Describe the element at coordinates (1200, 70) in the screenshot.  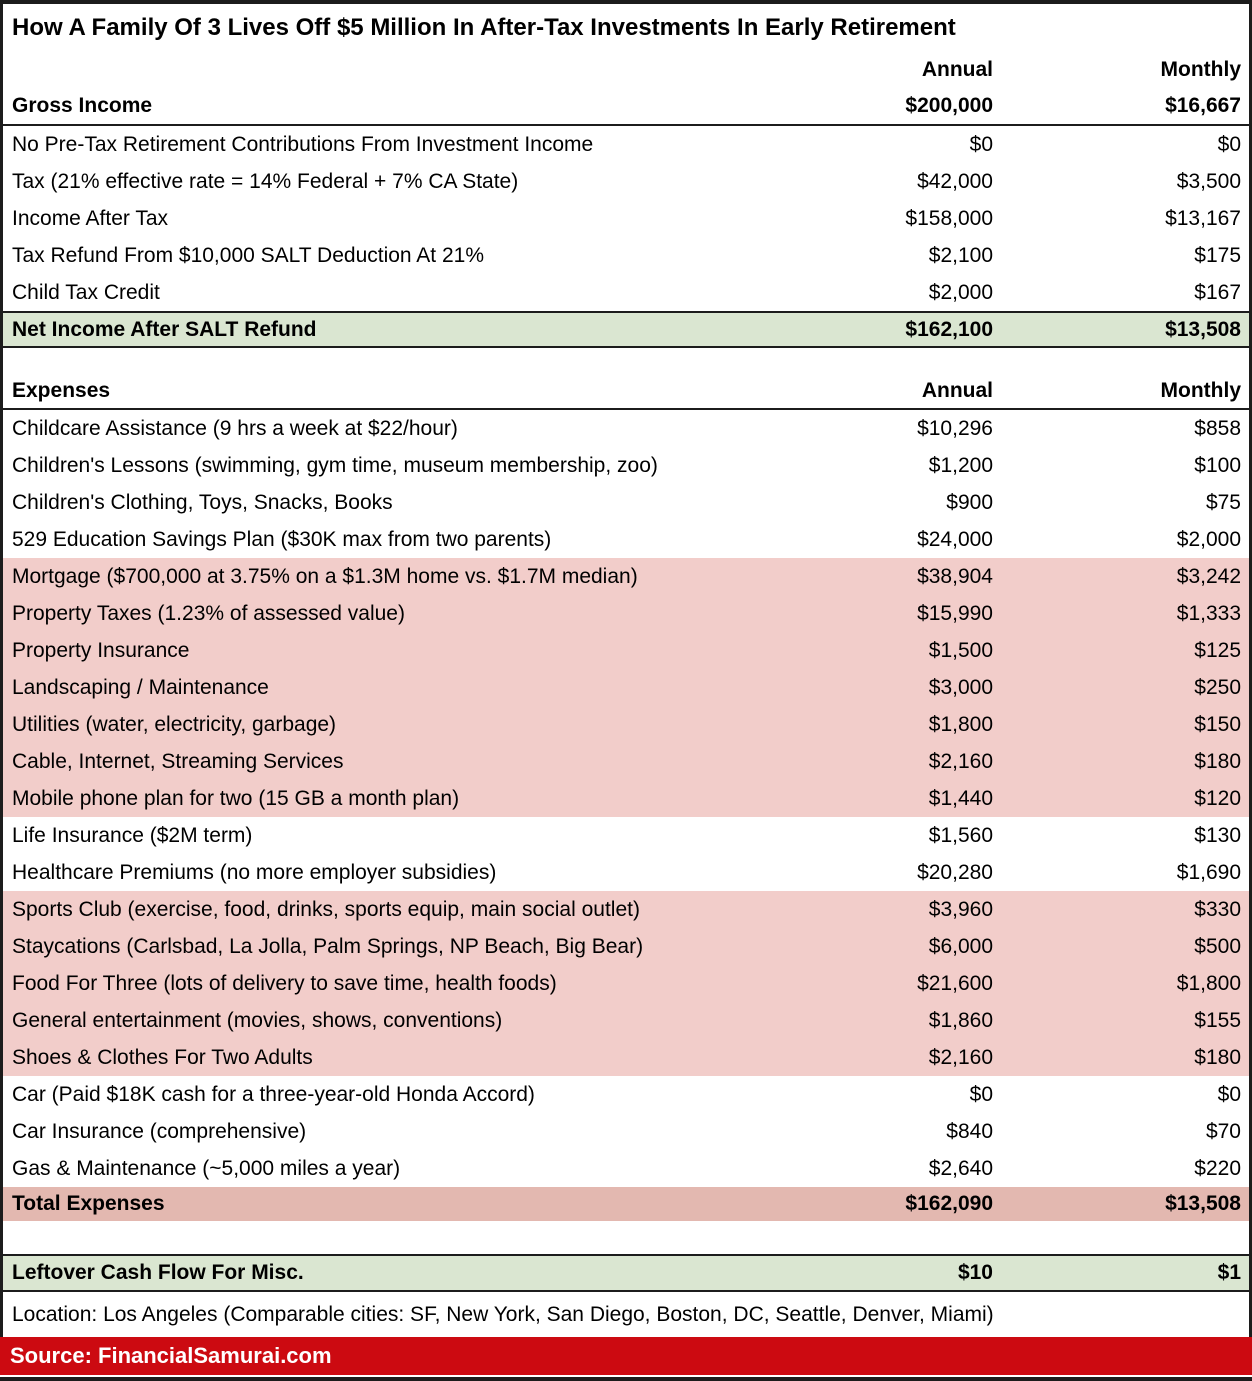
I see `column-header-monthly: Monthly` at that location.